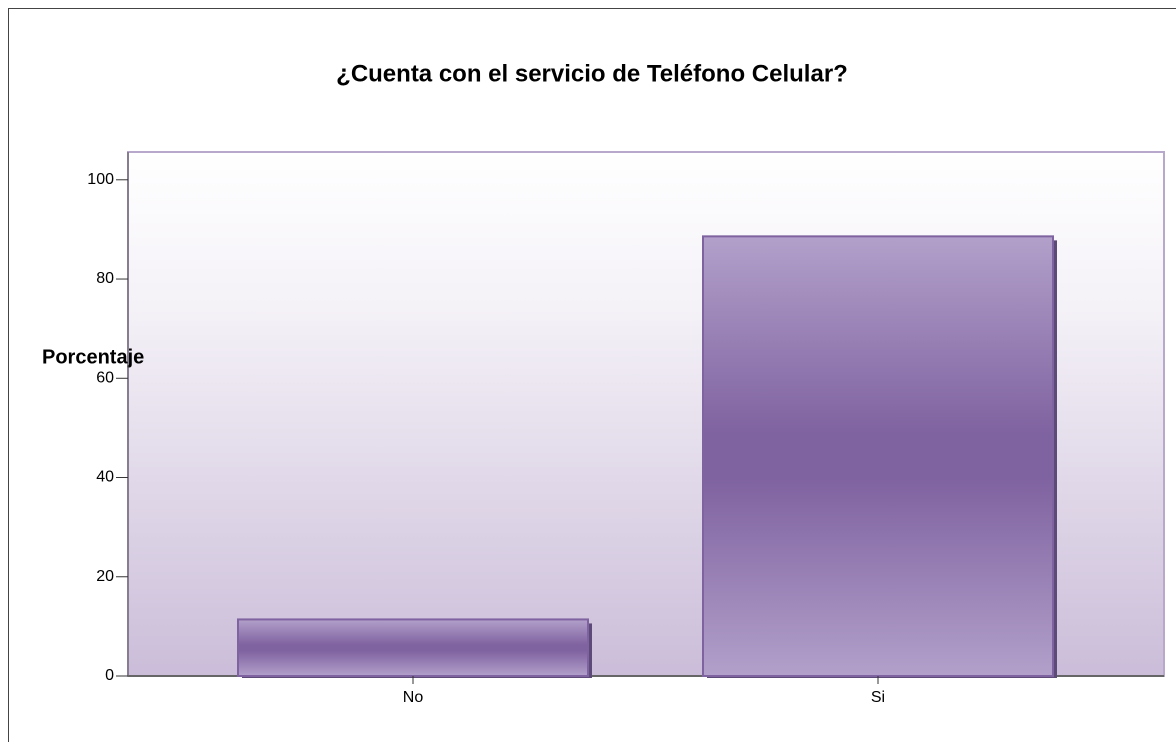 This screenshot has width=1176, height=742. I want to click on y-tick-label: 100, so click(100, 179).